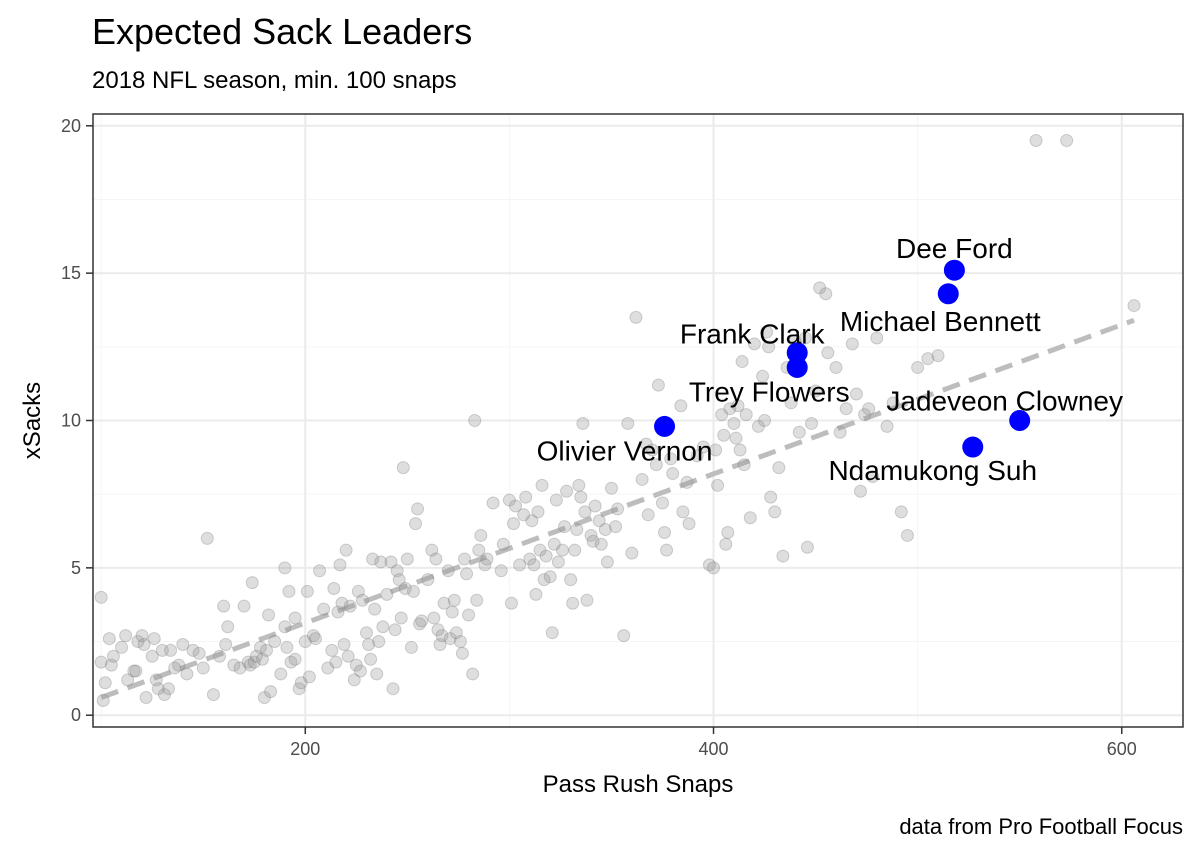  What do you see at coordinates (769, 391) in the screenshot?
I see `player-label: Trey Flowers` at bounding box center [769, 391].